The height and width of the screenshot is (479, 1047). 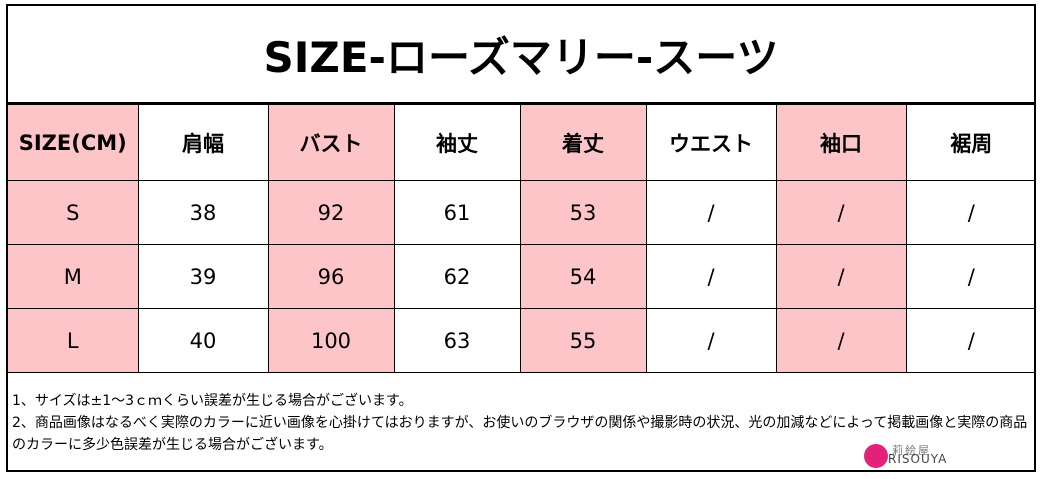 I want to click on logo-jp-text: 莉絵屋, so click(x=911, y=450).